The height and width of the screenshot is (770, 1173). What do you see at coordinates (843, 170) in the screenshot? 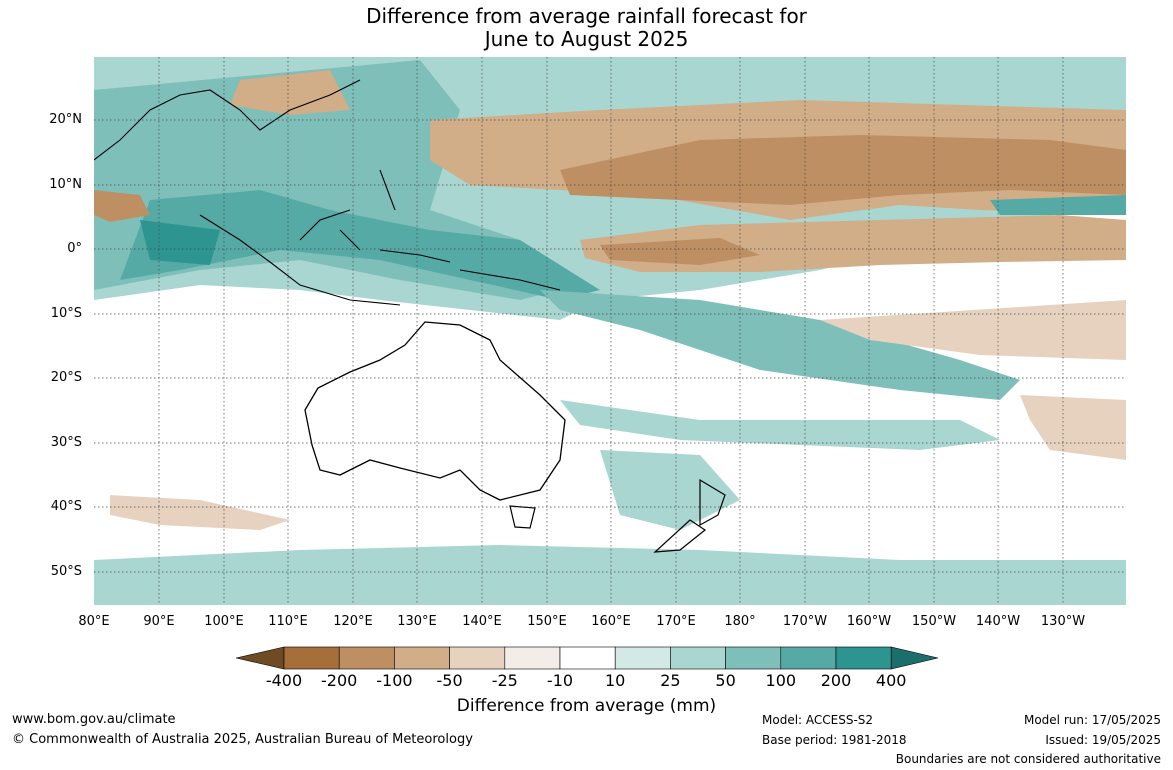
I see `dry-band-core` at bounding box center [843, 170].